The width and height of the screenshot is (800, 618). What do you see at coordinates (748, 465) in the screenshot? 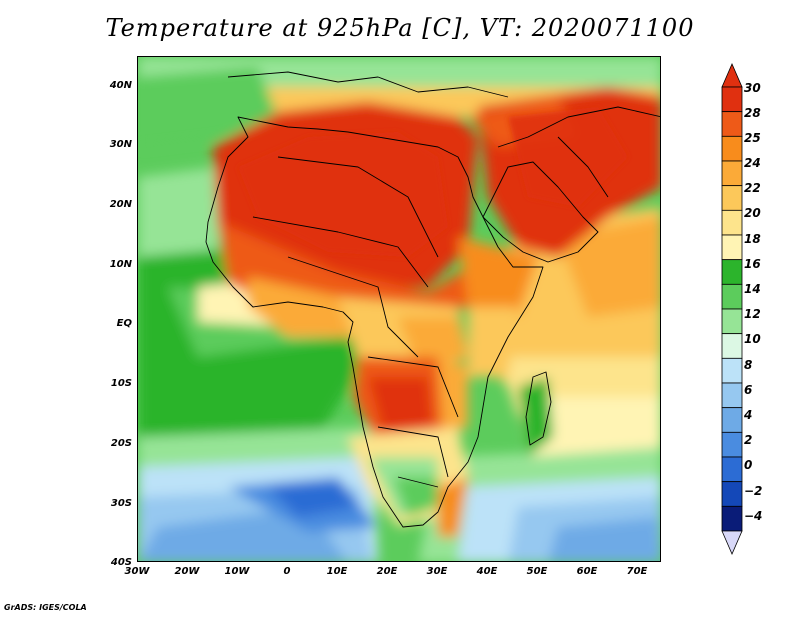
I see `colorbar-label-0: 0` at bounding box center [748, 465].